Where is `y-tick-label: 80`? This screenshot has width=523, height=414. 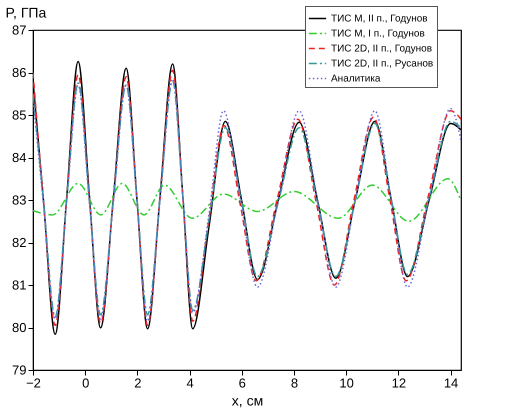
y-tick-label: 80 is located at coordinates (19, 327).